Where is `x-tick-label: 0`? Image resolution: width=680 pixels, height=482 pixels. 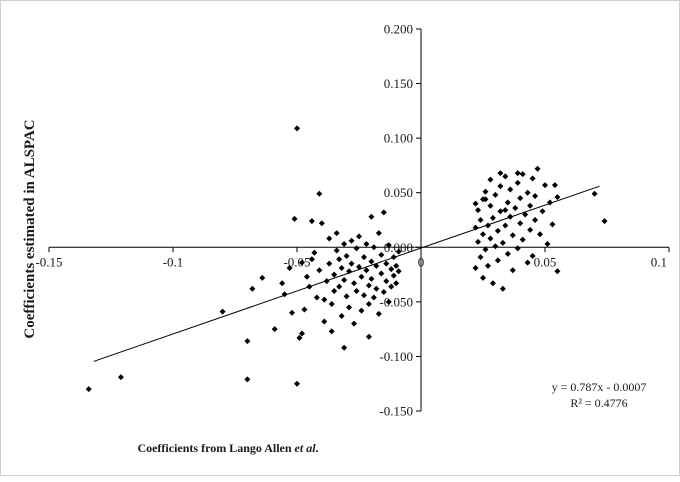 x-tick-label: 0 is located at coordinates (421, 261).